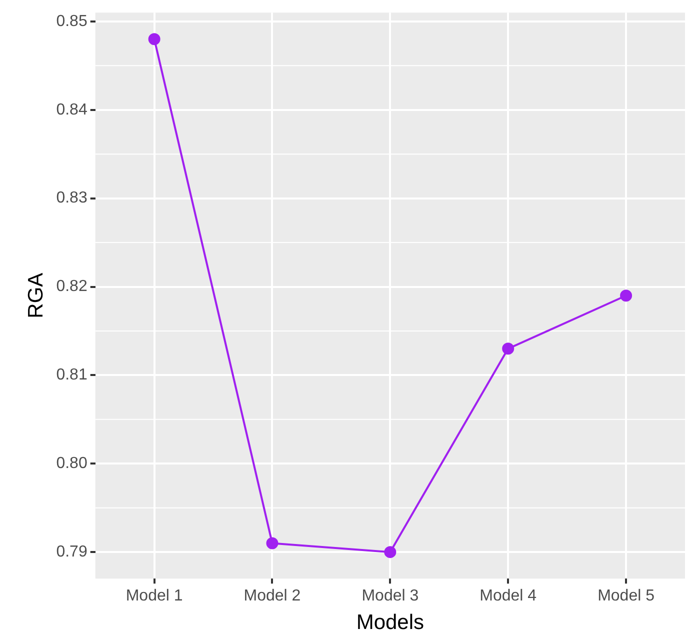  I want to click on x-tick-label: Model 3, so click(390, 596).